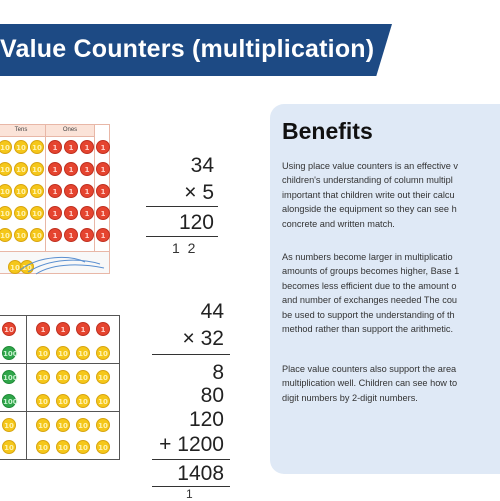 This screenshot has height=501, width=500. I want to click on calc1-multiplicand: 34, so click(202, 165).